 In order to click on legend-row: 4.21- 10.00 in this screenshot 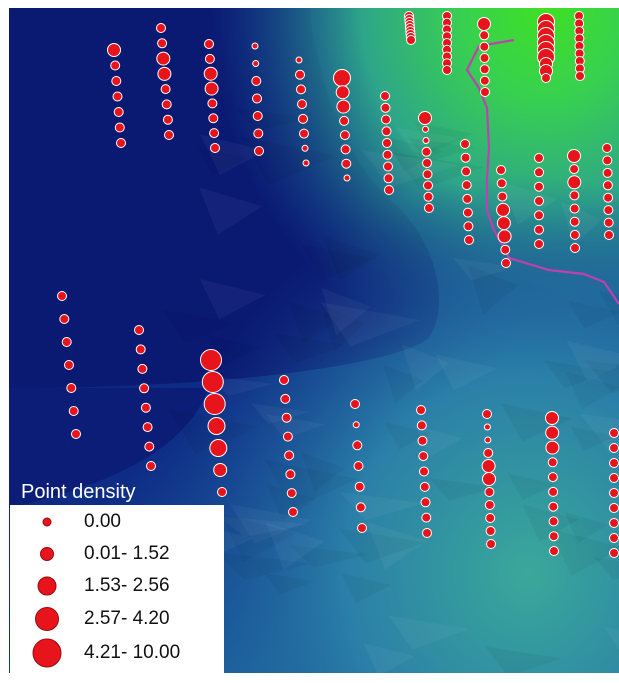, I will do `click(117, 653)`.